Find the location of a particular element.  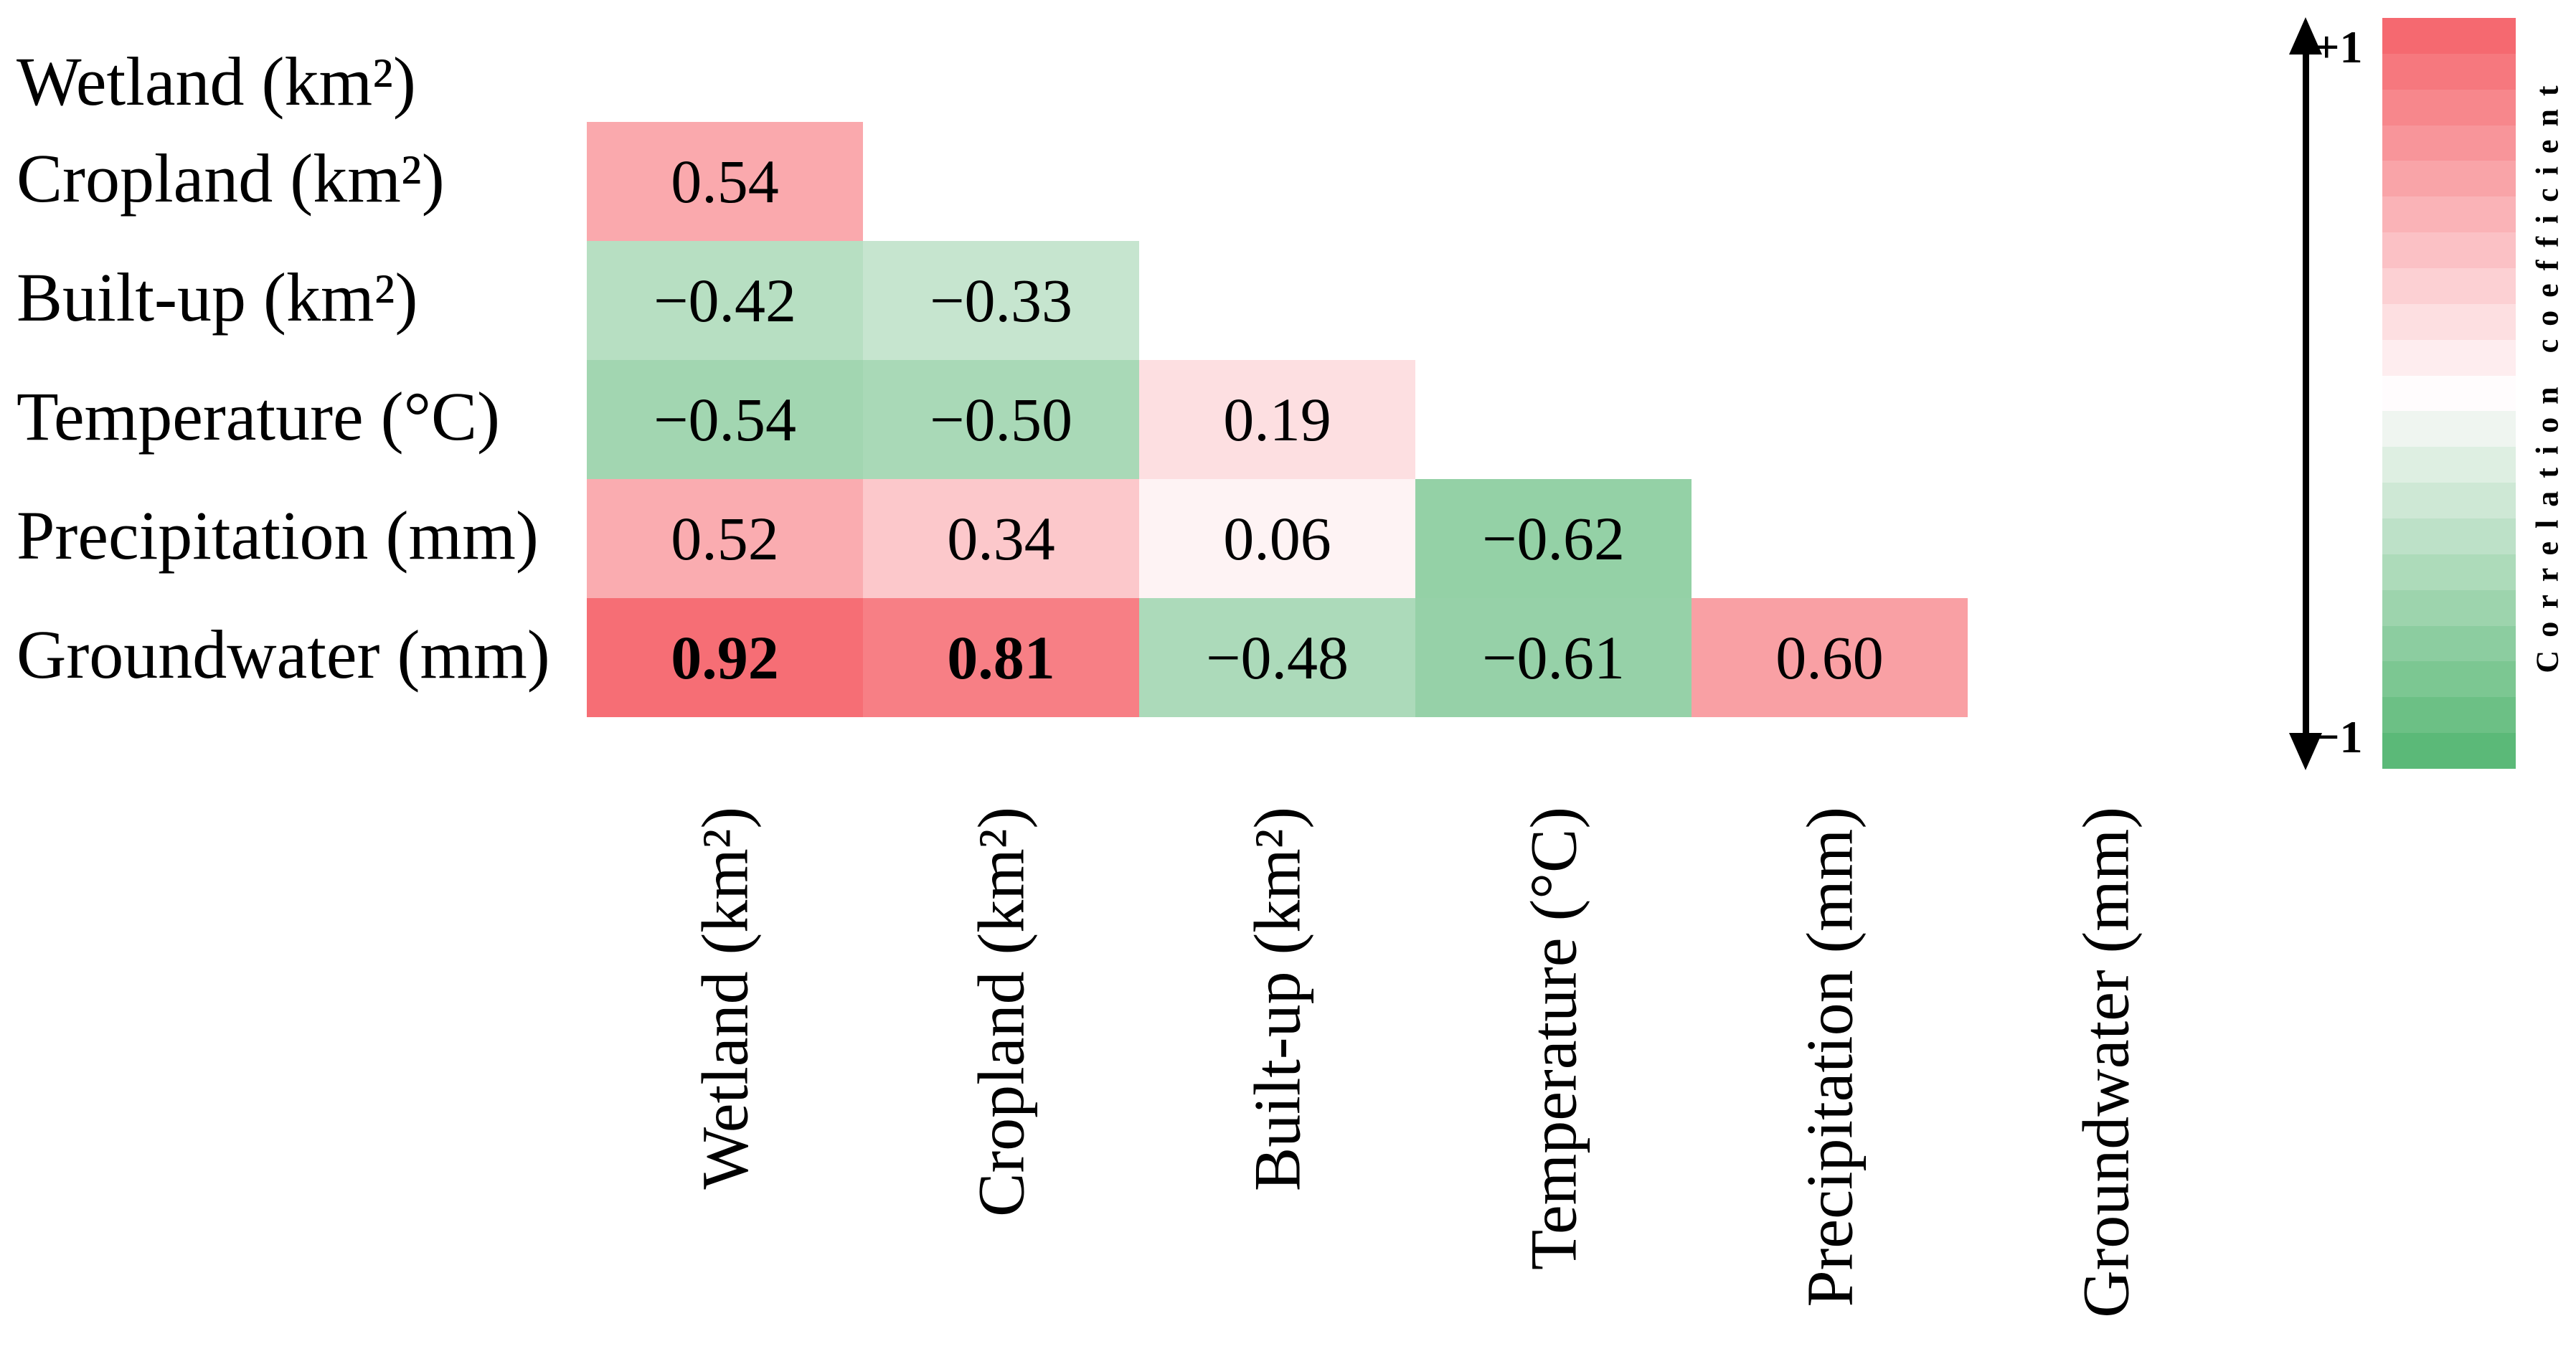

cell-value: −0.42 is located at coordinates (724, 301).